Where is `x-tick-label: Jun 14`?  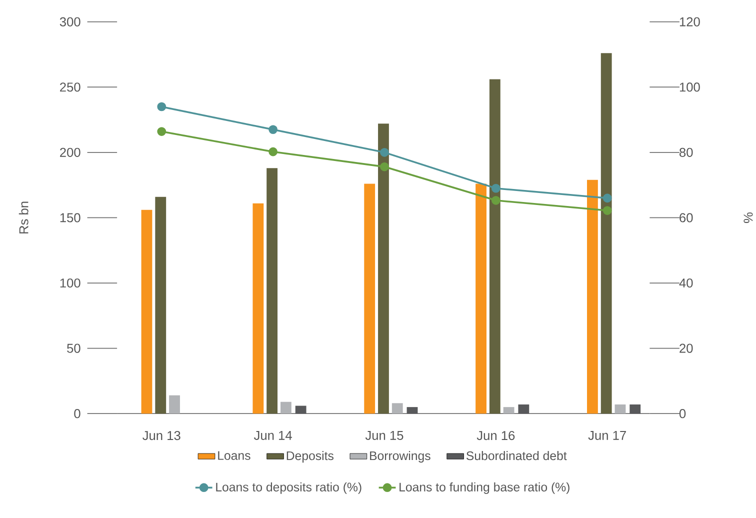 x-tick-label: Jun 14 is located at coordinates (273, 435).